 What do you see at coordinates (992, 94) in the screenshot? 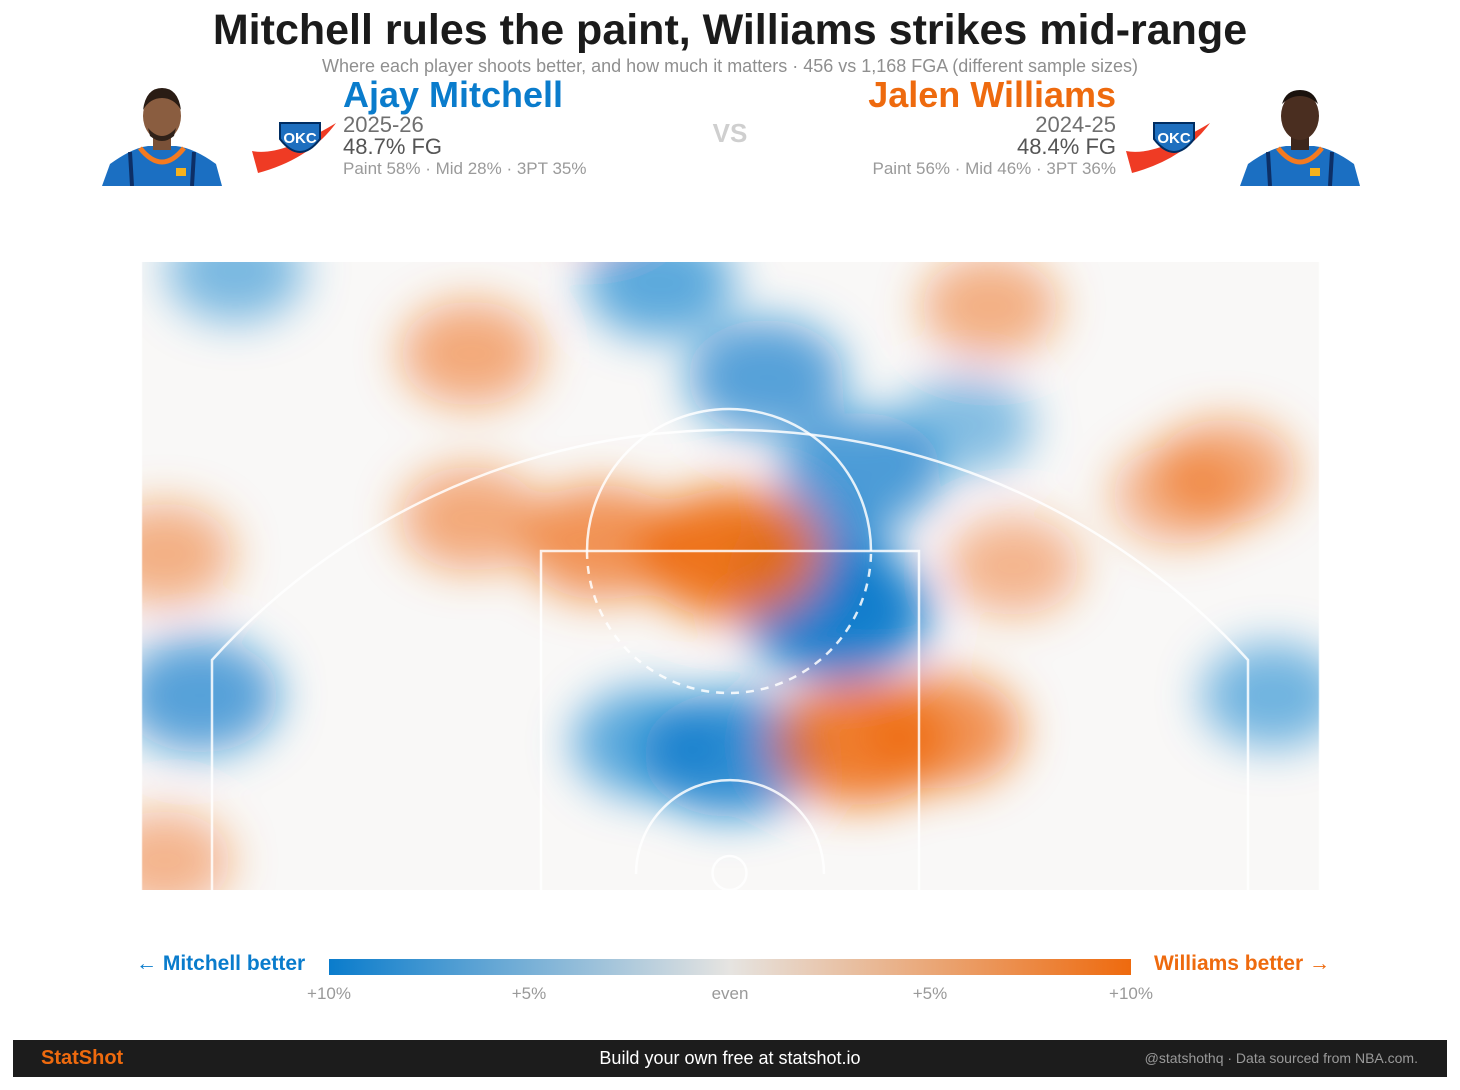
I see `player-name-right: Jalen Williams` at bounding box center [992, 94].